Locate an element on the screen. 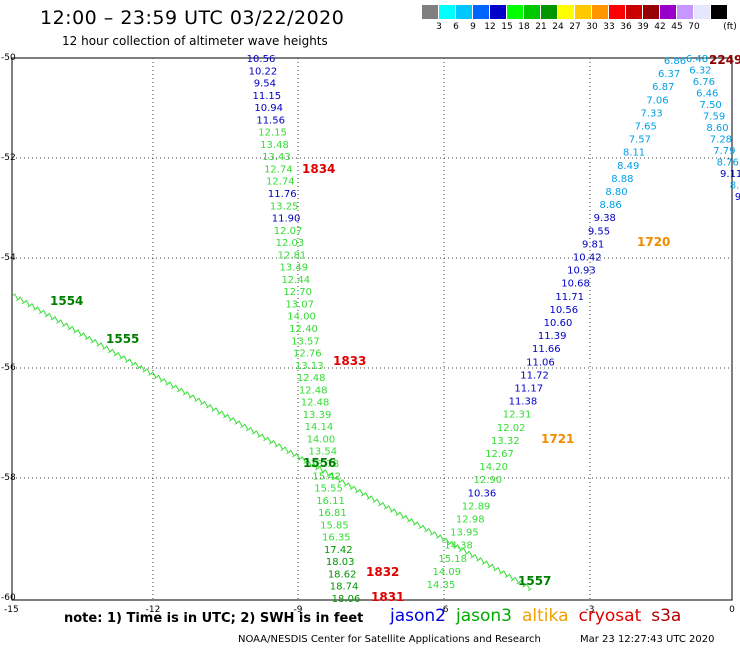 The image size is (740, 650). y-tick-label: -60 is located at coordinates (8, 598).